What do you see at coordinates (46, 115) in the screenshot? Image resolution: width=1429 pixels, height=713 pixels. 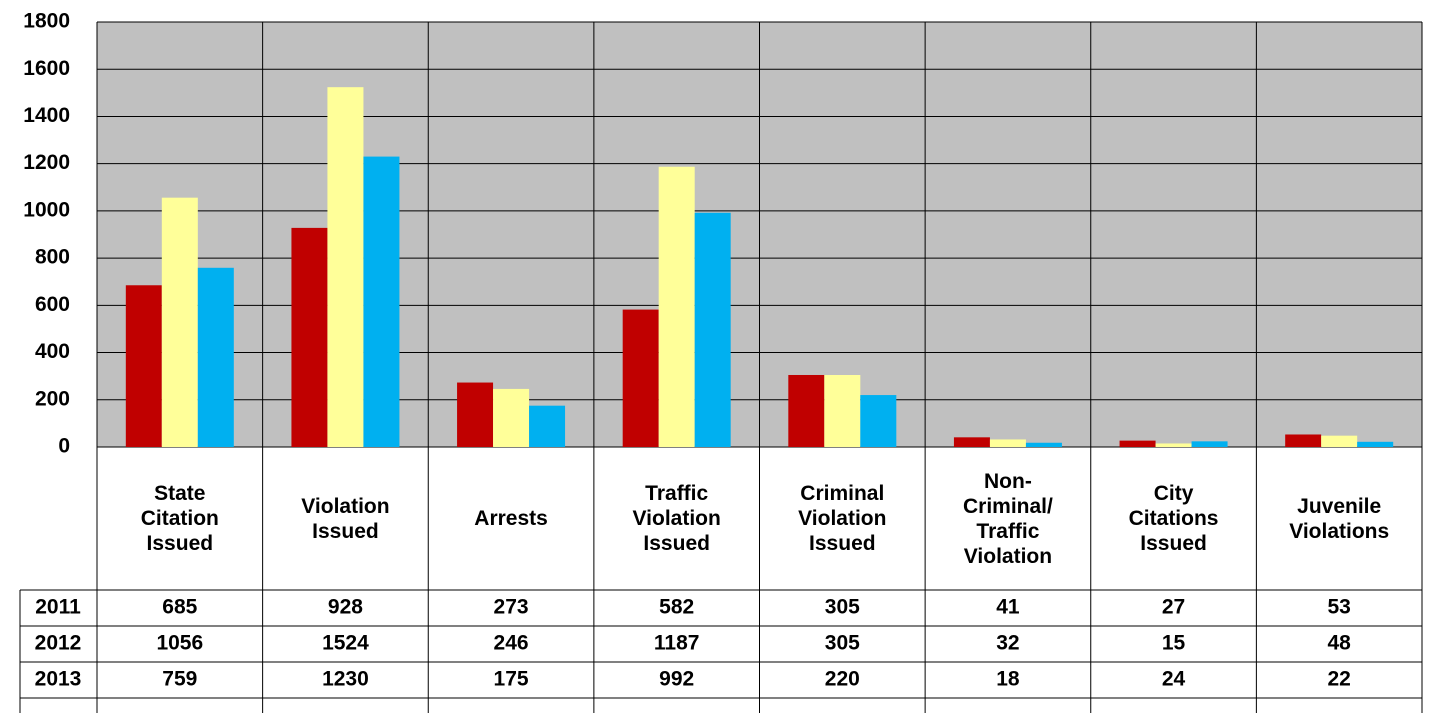 I see `y-tick-label: 1400` at bounding box center [46, 115].